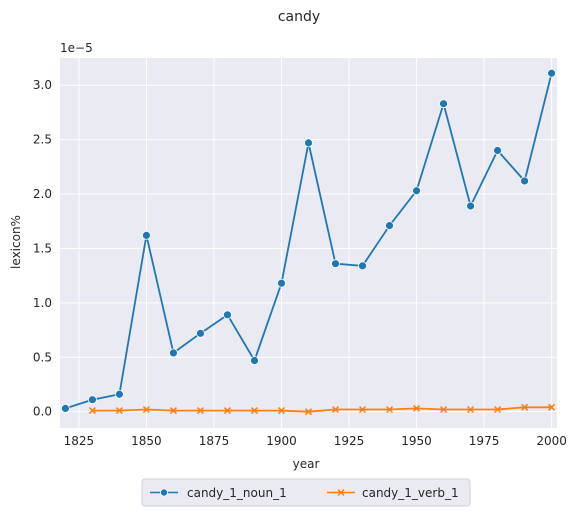 The width and height of the screenshot is (575, 515). I want to click on y-offset-label: 1e−5, so click(76, 48).